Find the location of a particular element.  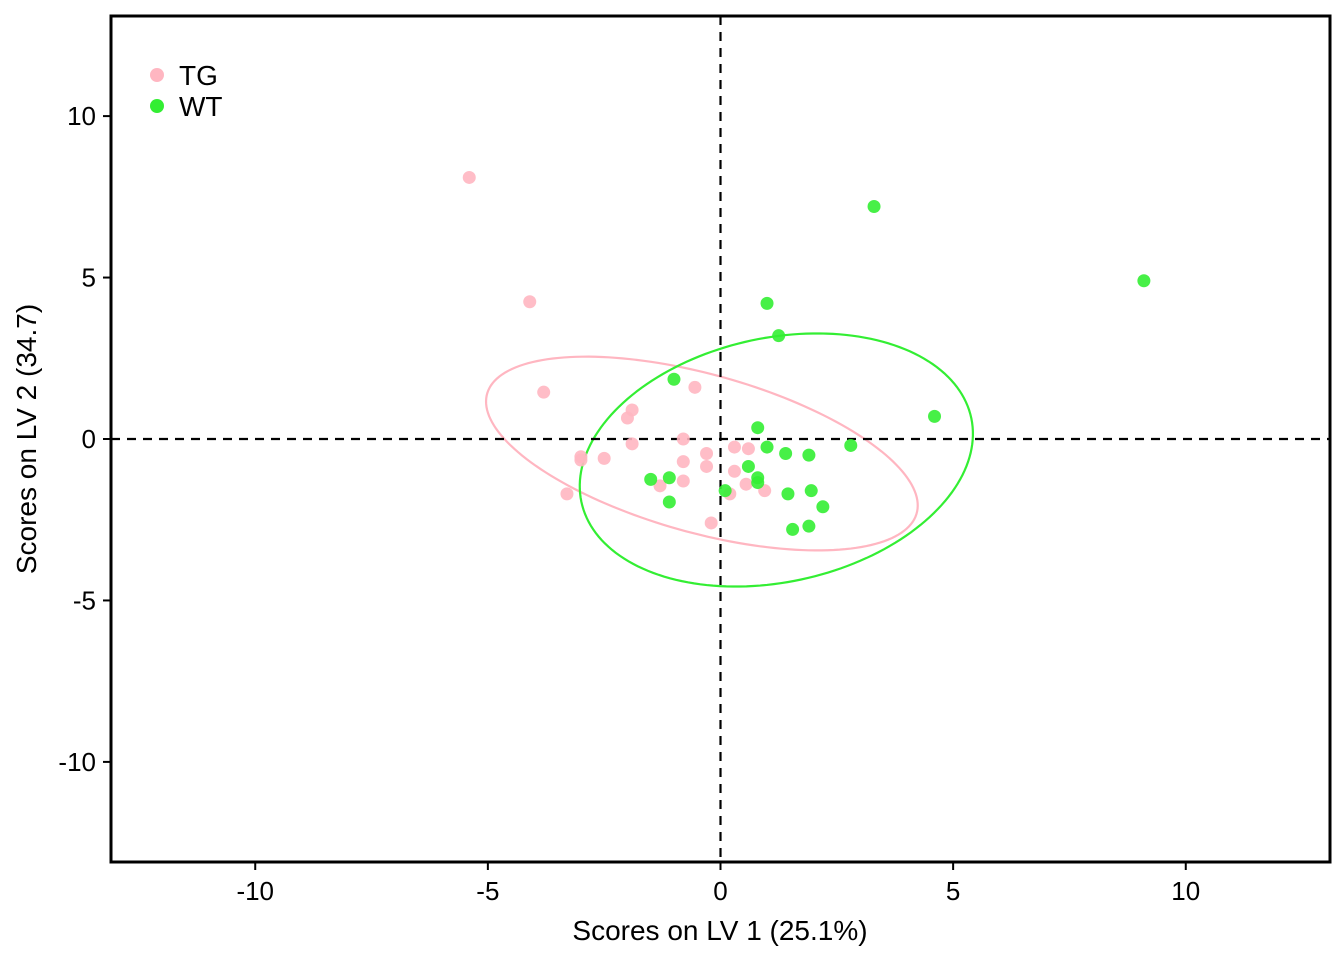

y-tick-label: -10 is located at coordinates (77, 762).